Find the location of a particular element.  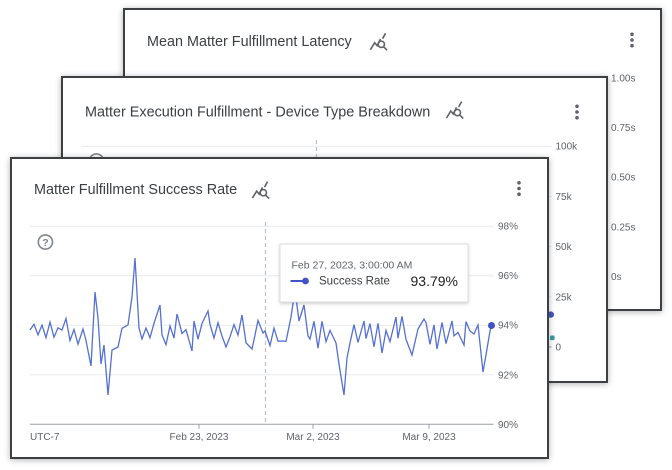

svg-text: Mar 9, 2023 is located at coordinates (429, 437).